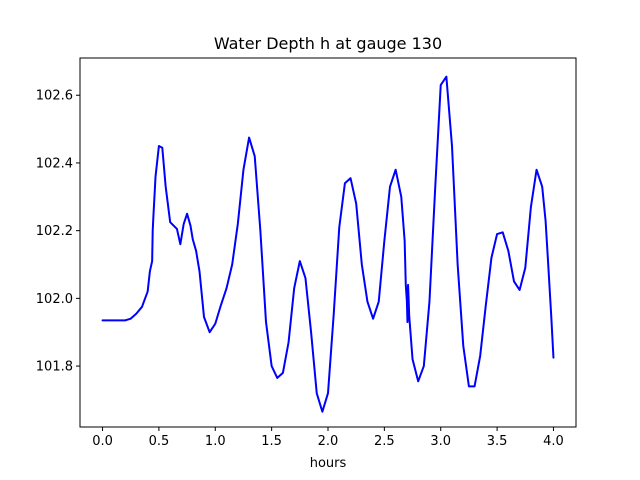 Image resolution: width=640 pixels, height=480 pixels. What do you see at coordinates (54, 96) in the screenshot?
I see `y-tick-label: 102.6` at bounding box center [54, 96].